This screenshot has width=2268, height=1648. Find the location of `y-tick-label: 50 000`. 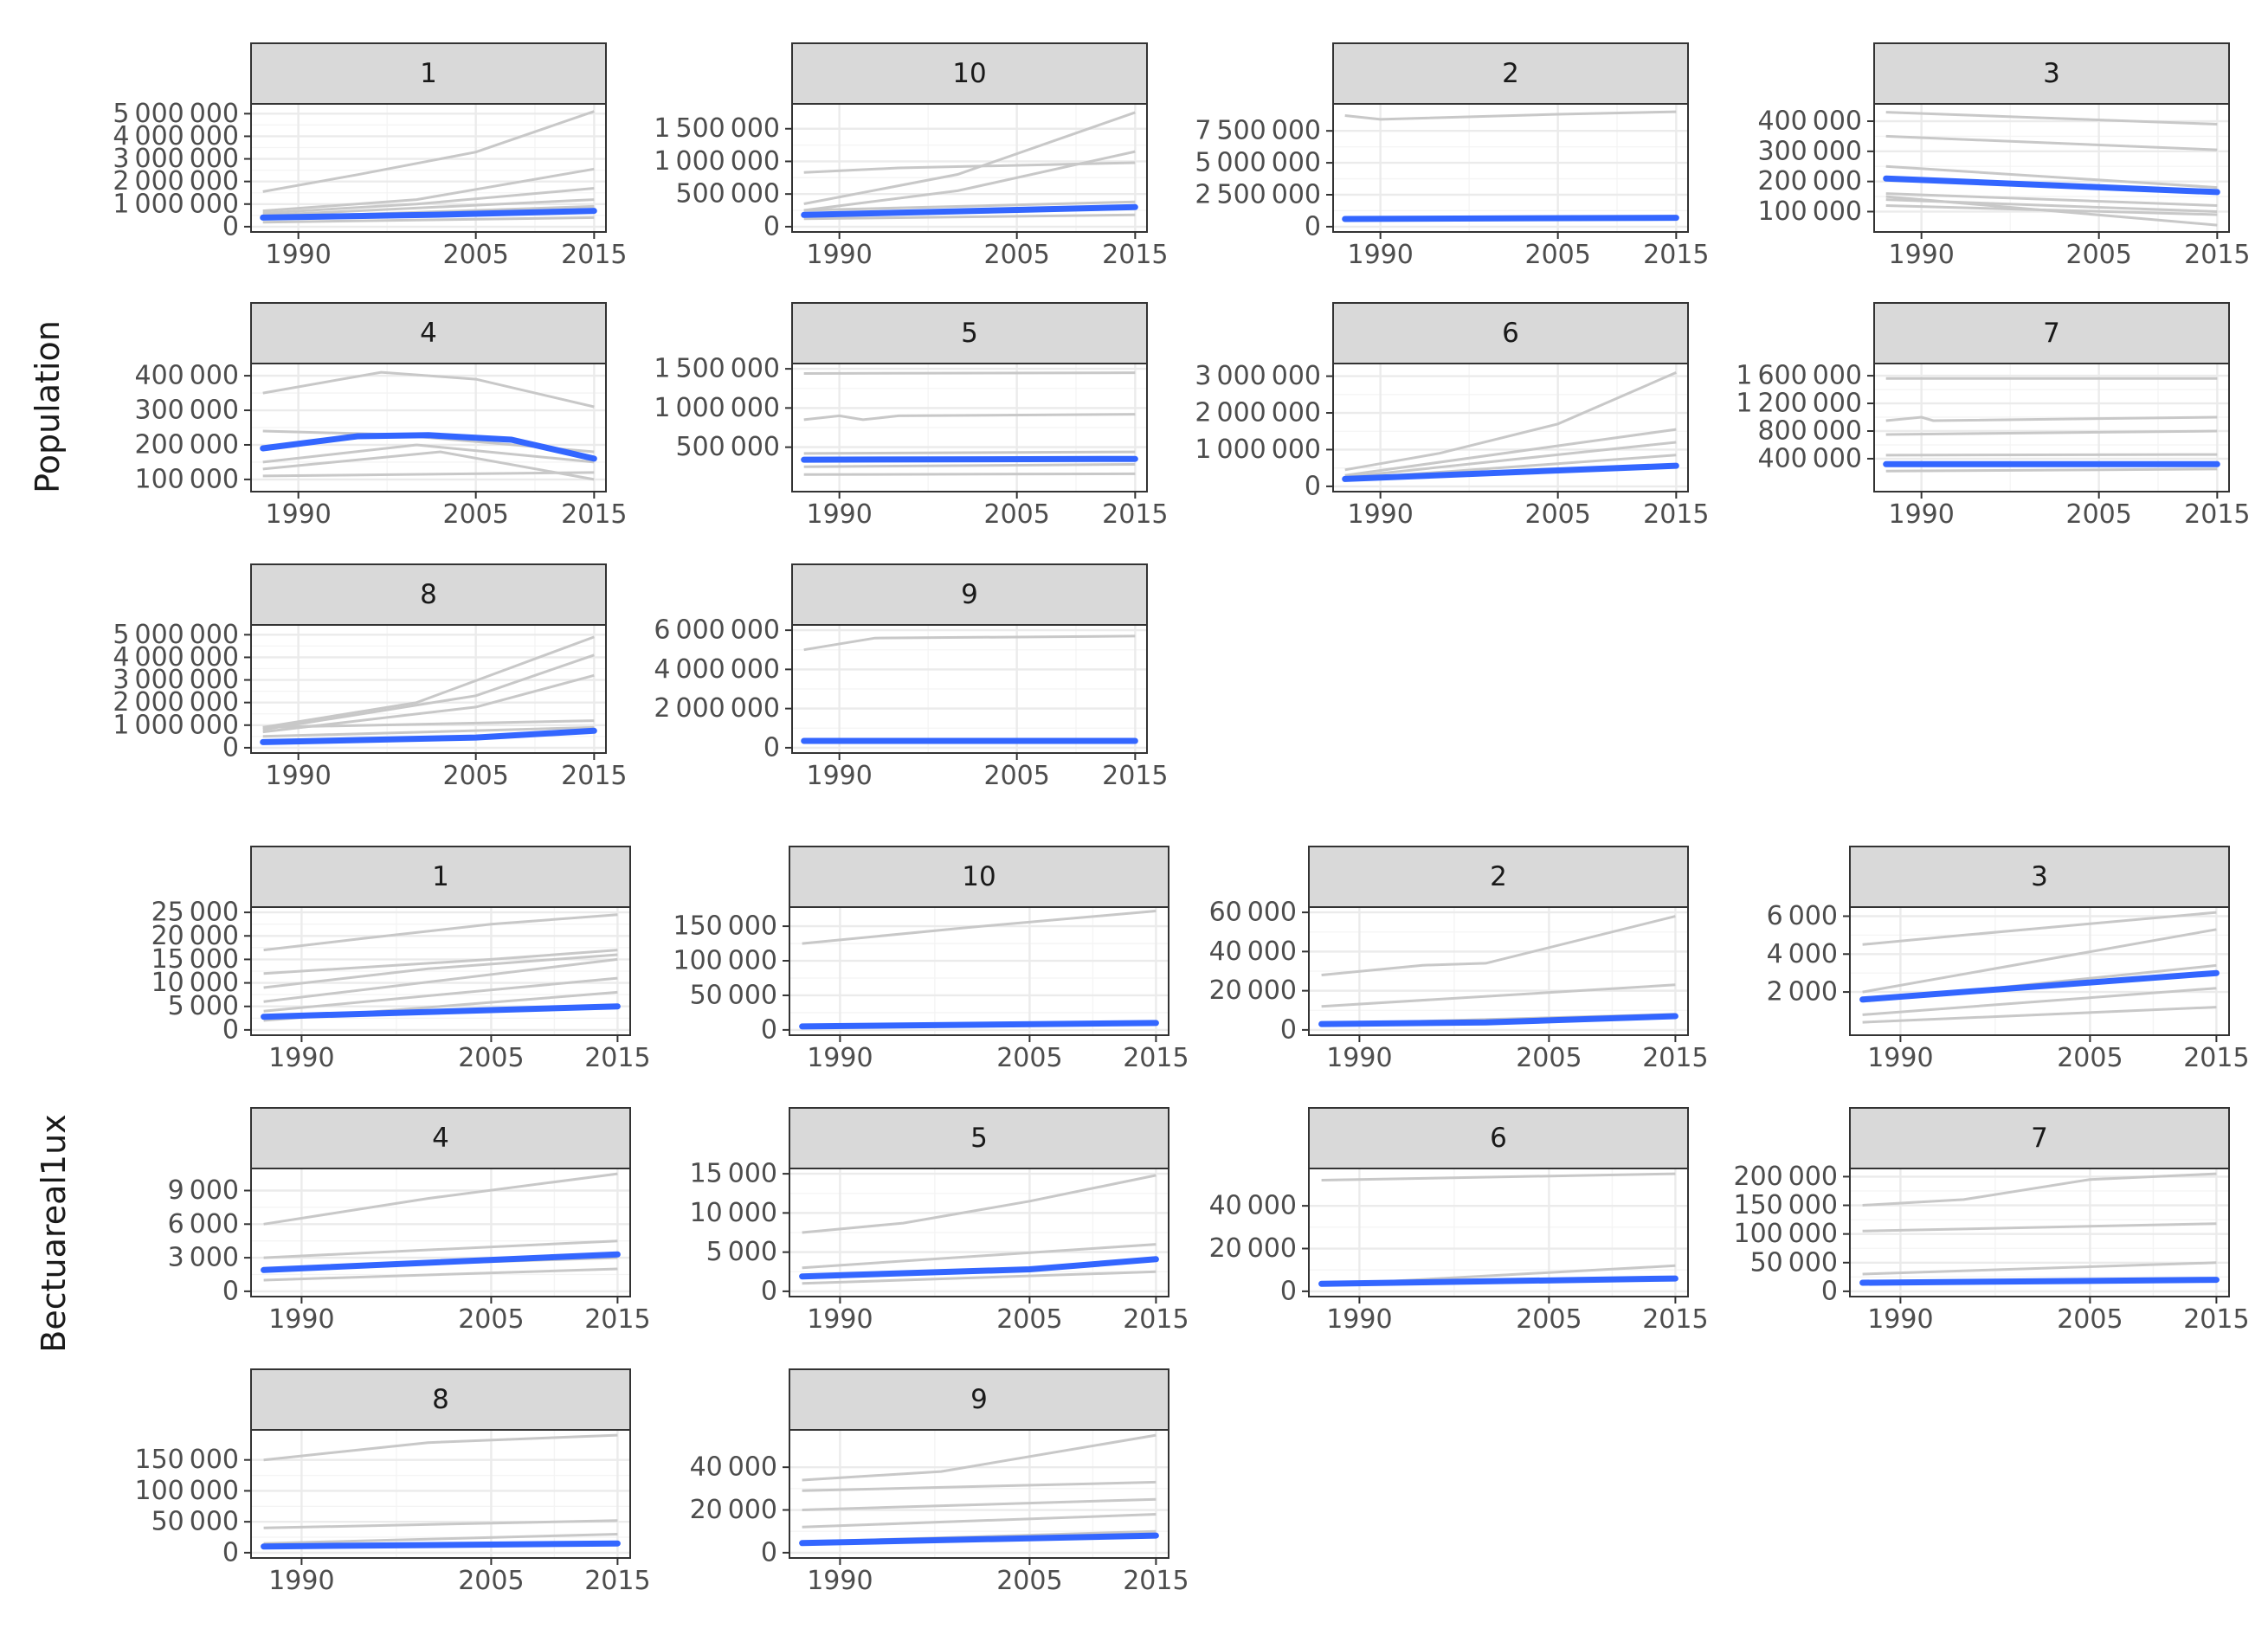

y-tick-label: 50 000 is located at coordinates (195, 1522).